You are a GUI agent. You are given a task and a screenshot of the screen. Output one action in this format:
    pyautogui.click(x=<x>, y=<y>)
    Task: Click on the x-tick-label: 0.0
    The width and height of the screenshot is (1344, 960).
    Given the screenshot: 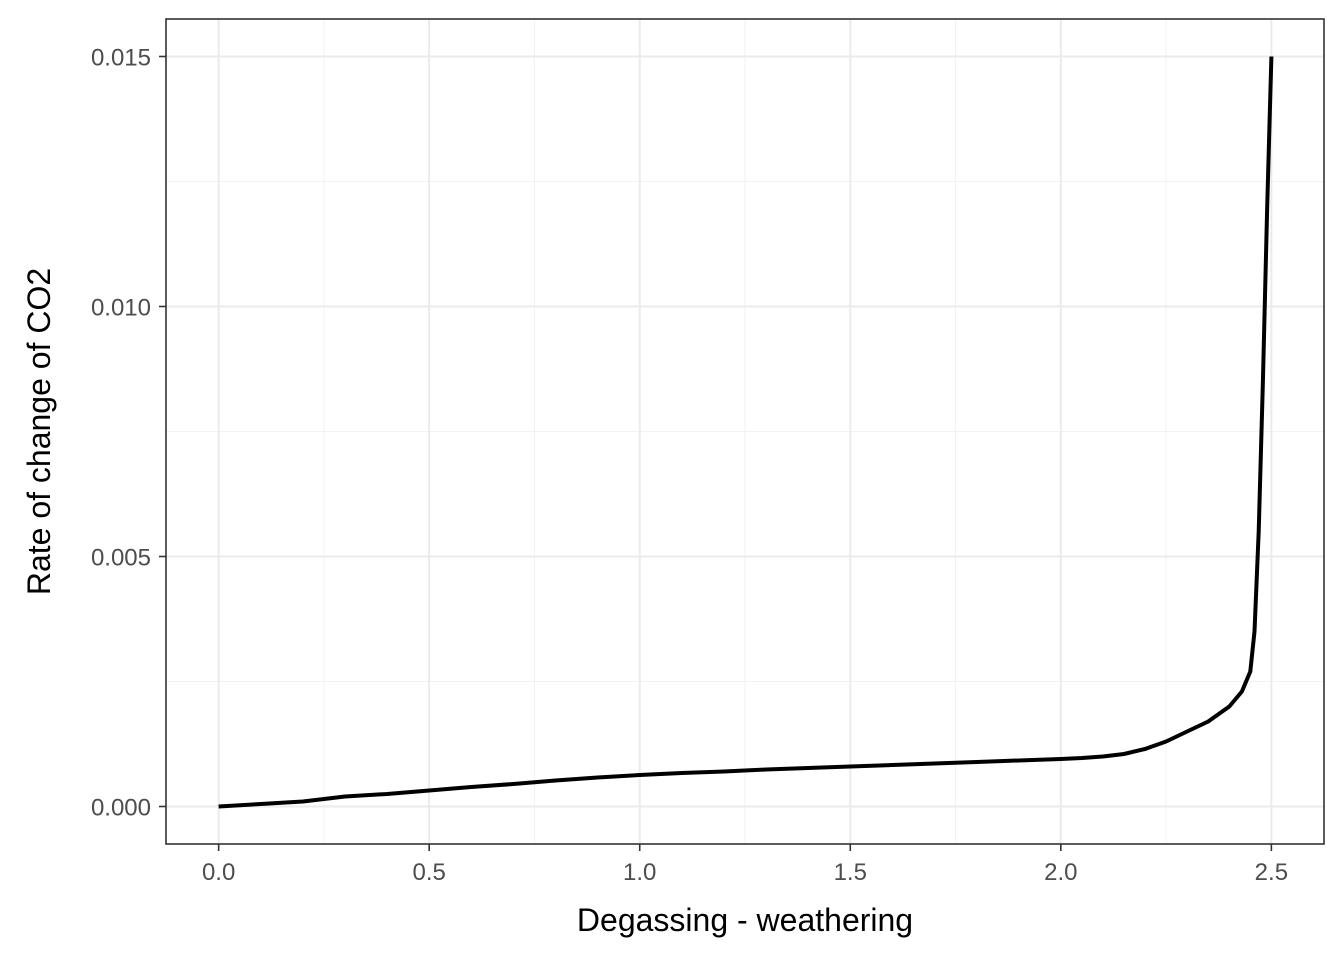 What is the action you would take?
    pyautogui.click(x=218, y=872)
    